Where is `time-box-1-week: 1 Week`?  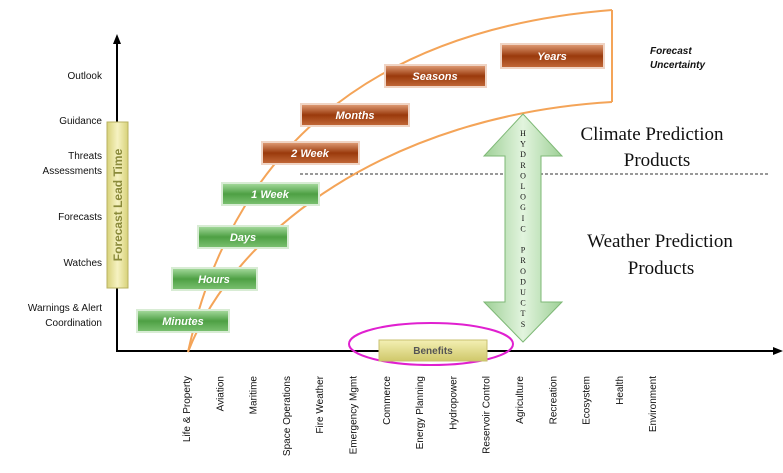 time-box-1-week: 1 Week is located at coordinates (270, 194).